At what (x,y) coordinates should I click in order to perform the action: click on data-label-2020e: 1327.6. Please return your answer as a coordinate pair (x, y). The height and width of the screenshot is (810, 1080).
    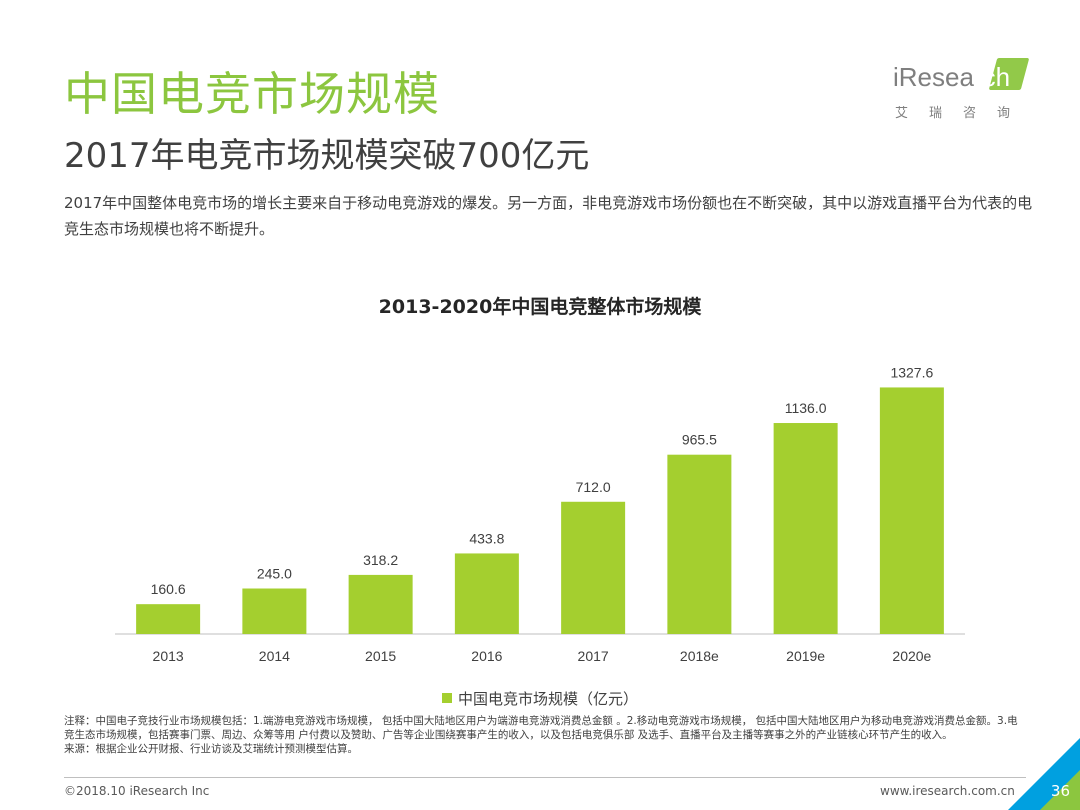
    Looking at the image, I should click on (911, 372).